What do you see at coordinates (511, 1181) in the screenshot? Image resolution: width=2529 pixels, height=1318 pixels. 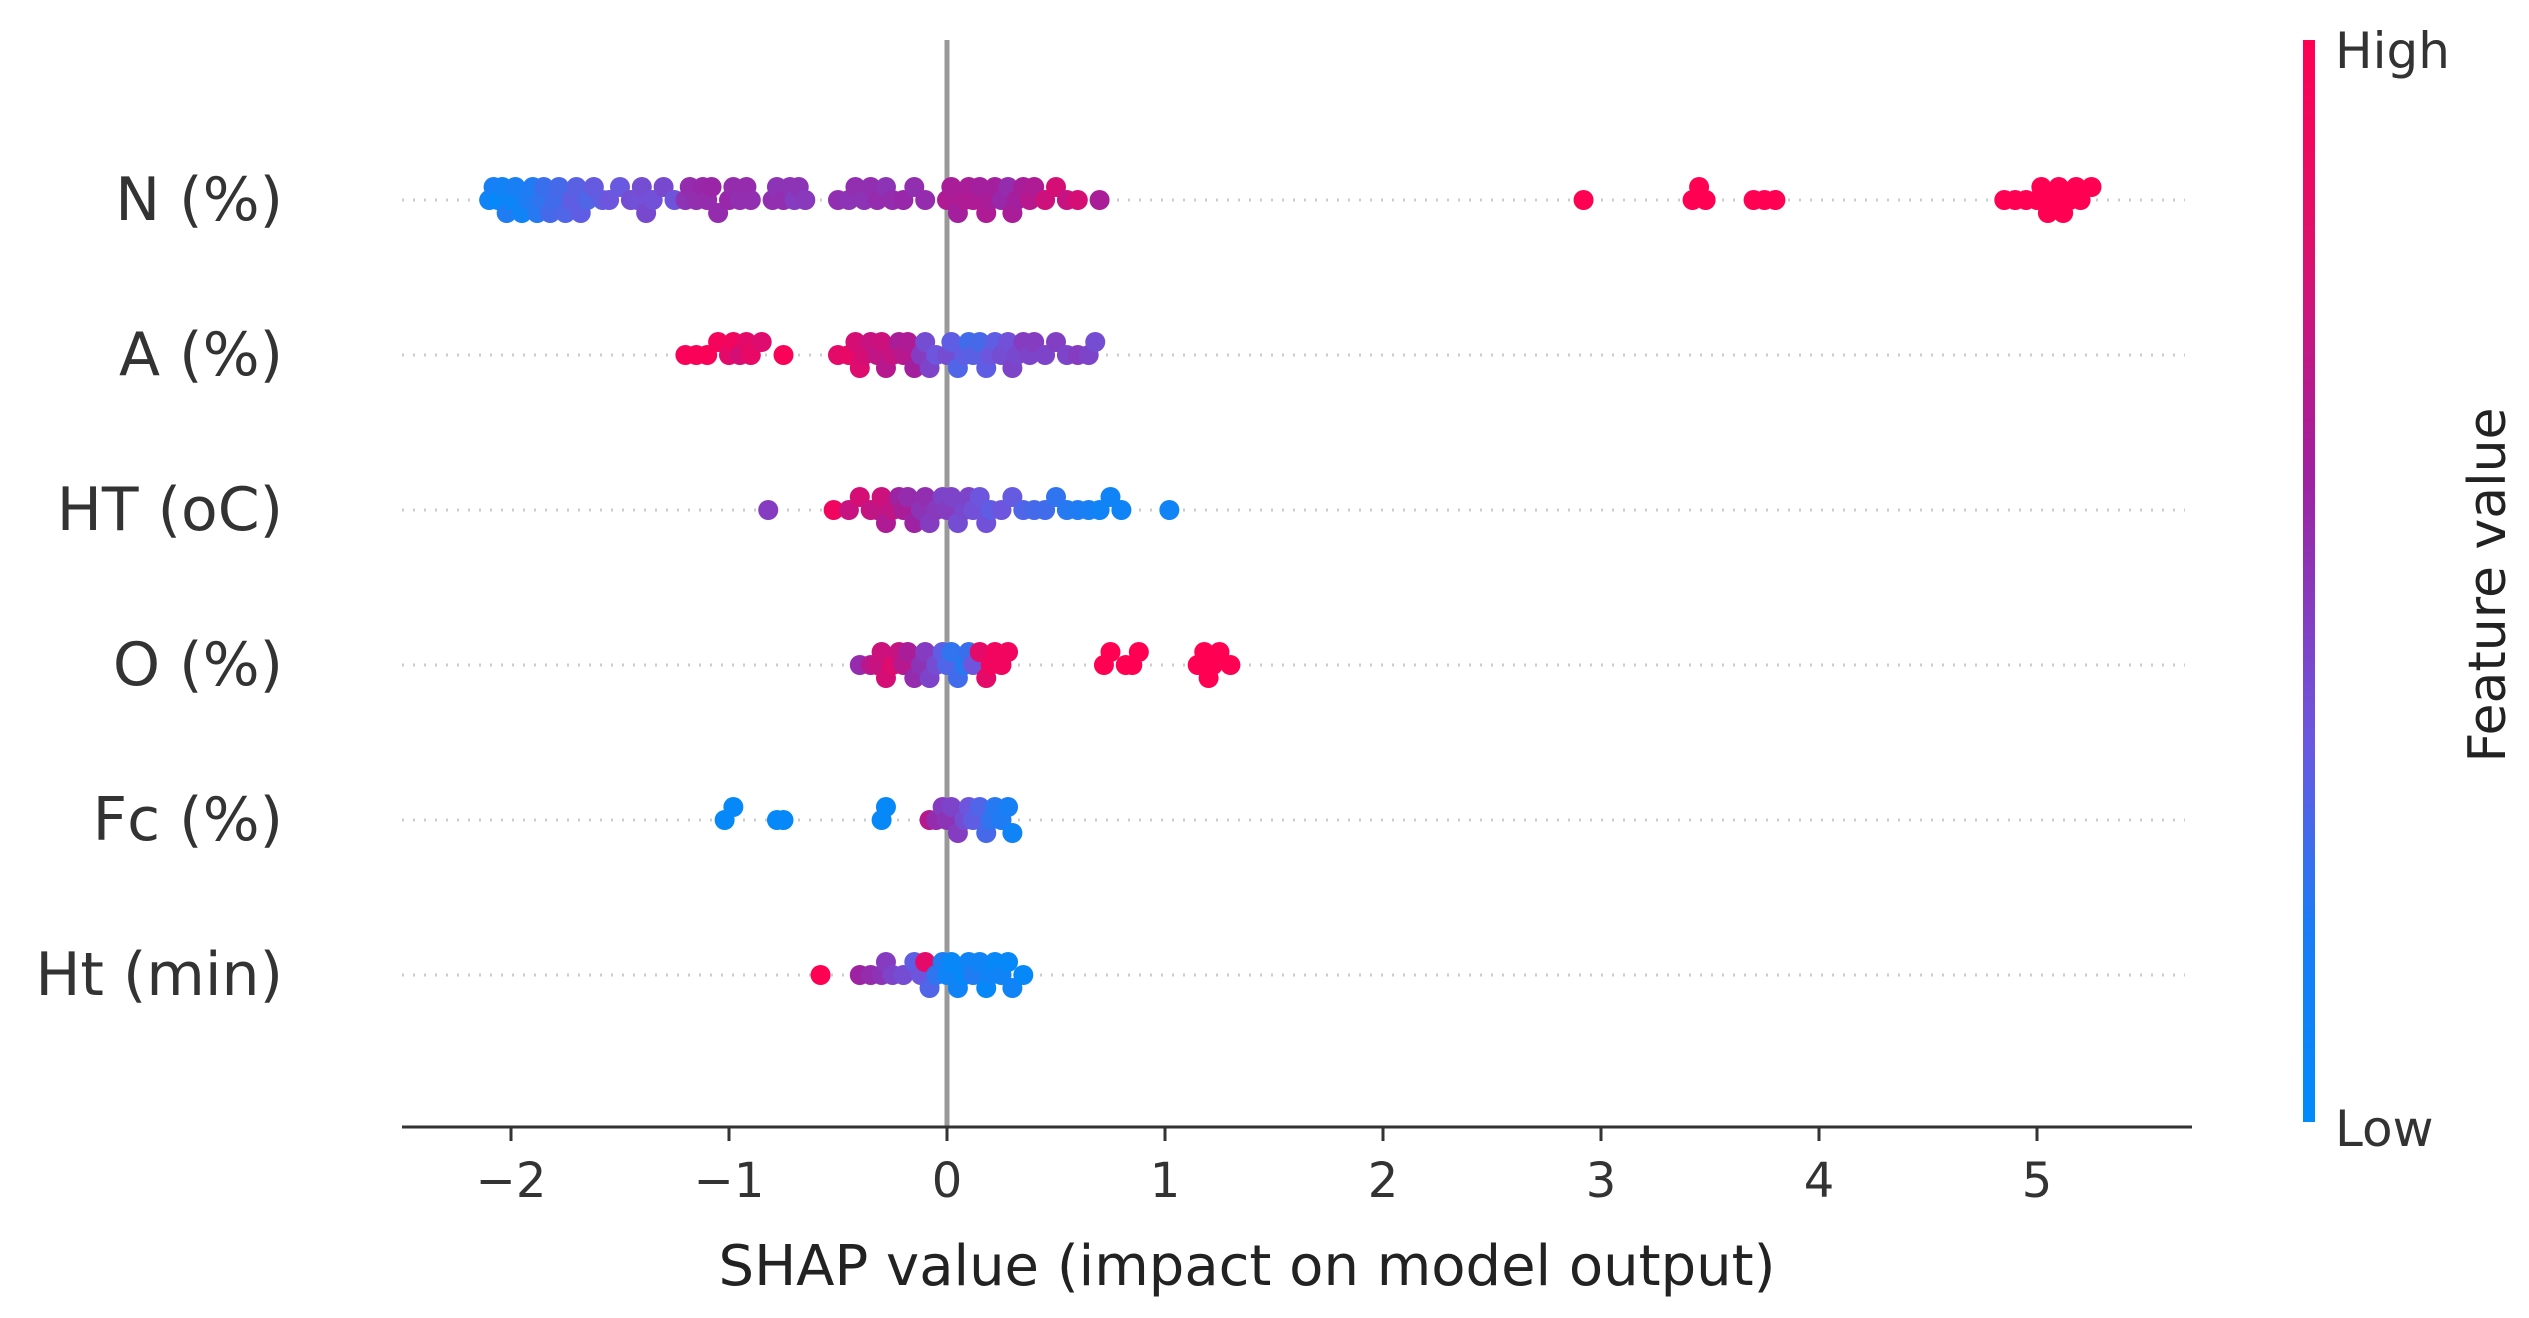 I see `x-tick-label: −2` at bounding box center [511, 1181].